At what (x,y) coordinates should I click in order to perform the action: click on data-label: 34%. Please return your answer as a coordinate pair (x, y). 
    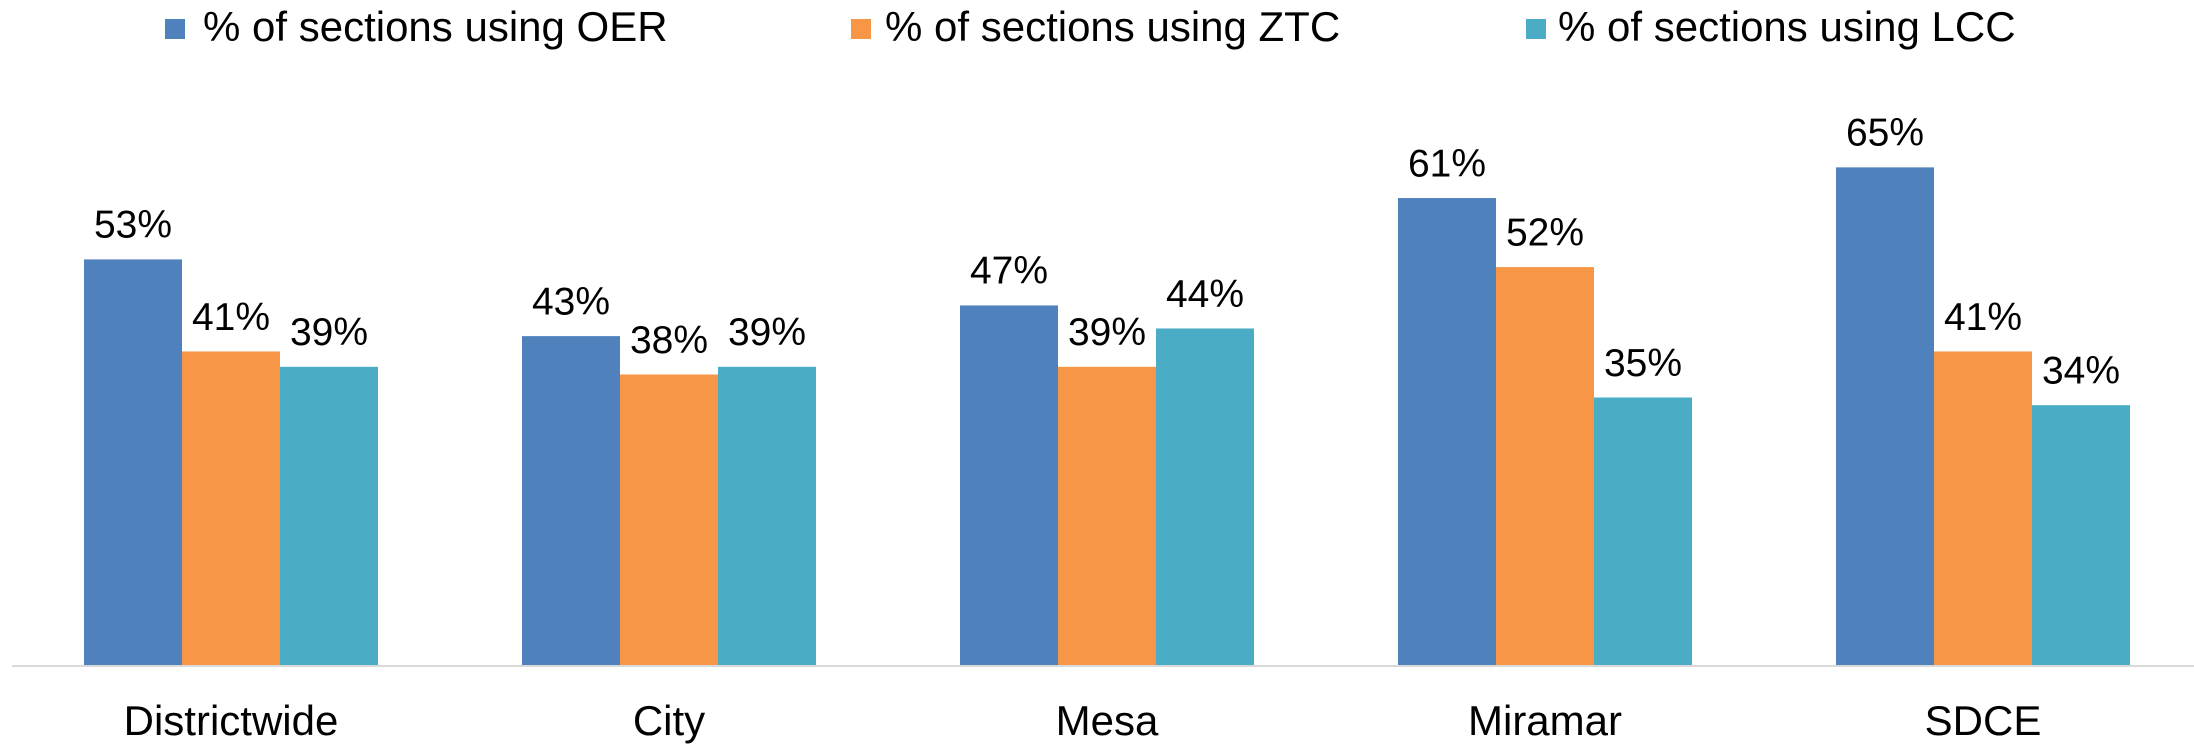
    Looking at the image, I should click on (2081, 370).